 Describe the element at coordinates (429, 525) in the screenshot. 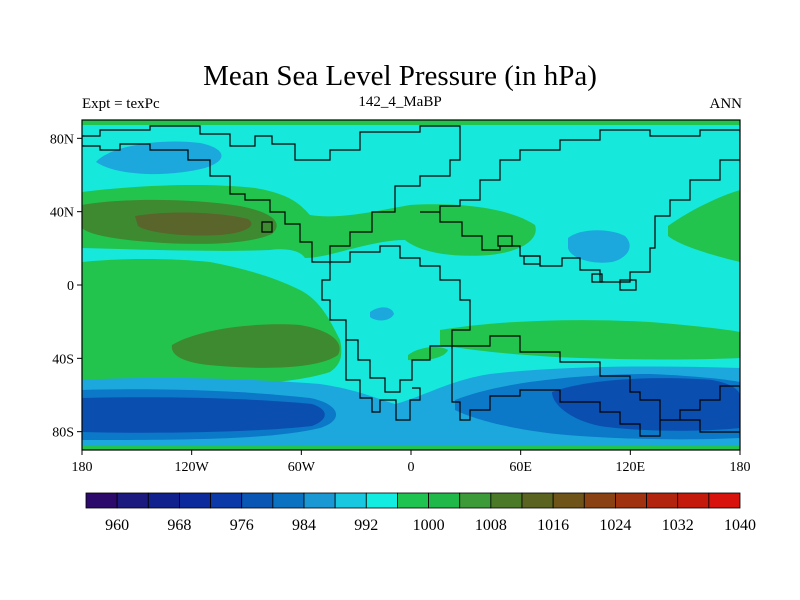

I see `colorbar-label: 1000` at that location.